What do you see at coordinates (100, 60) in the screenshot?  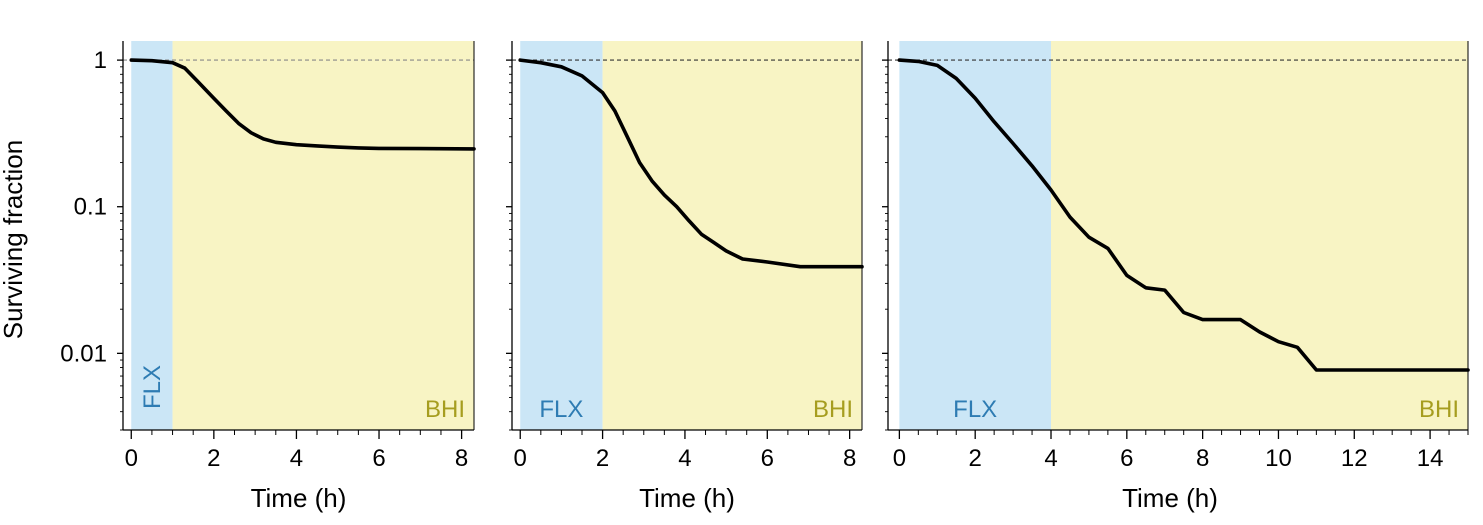 I see `y-tick-label: 1` at bounding box center [100, 60].